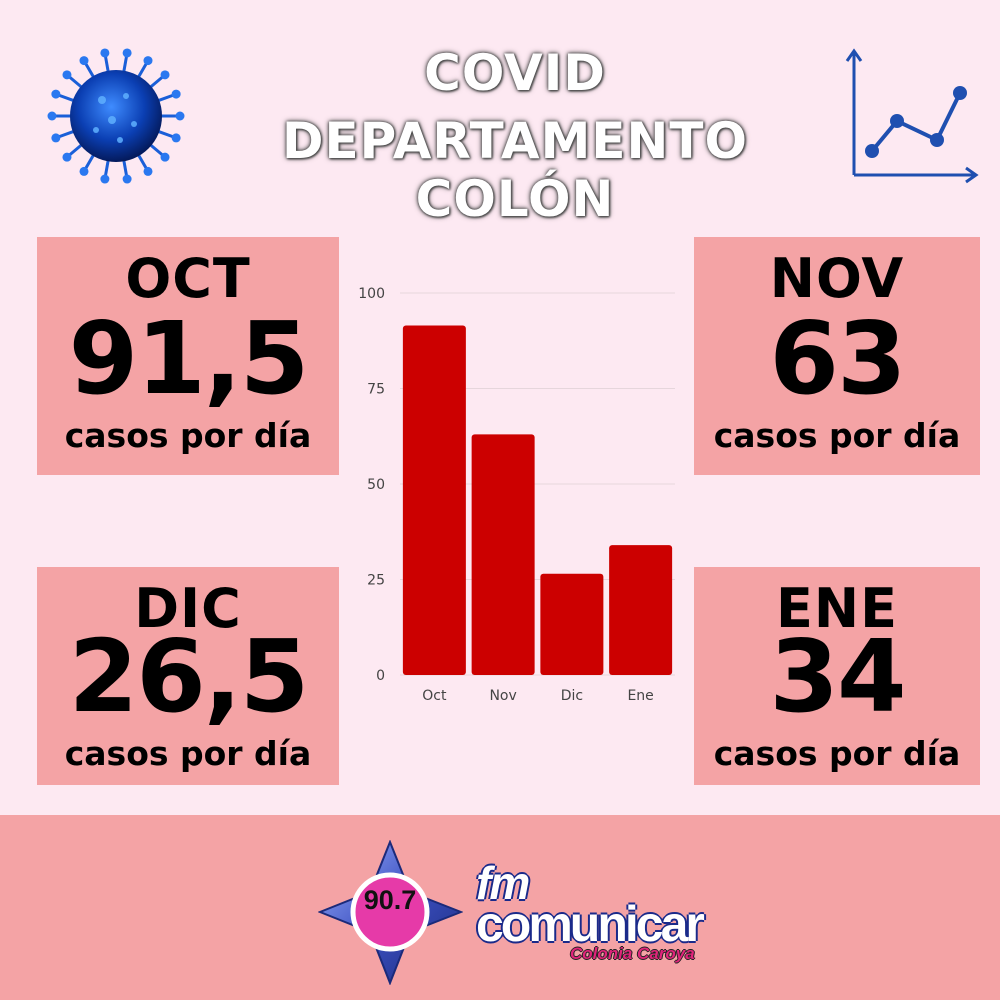 The width and height of the screenshot is (1000, 1000). I want to click on brand-name: comunicar, so click(590, 924).